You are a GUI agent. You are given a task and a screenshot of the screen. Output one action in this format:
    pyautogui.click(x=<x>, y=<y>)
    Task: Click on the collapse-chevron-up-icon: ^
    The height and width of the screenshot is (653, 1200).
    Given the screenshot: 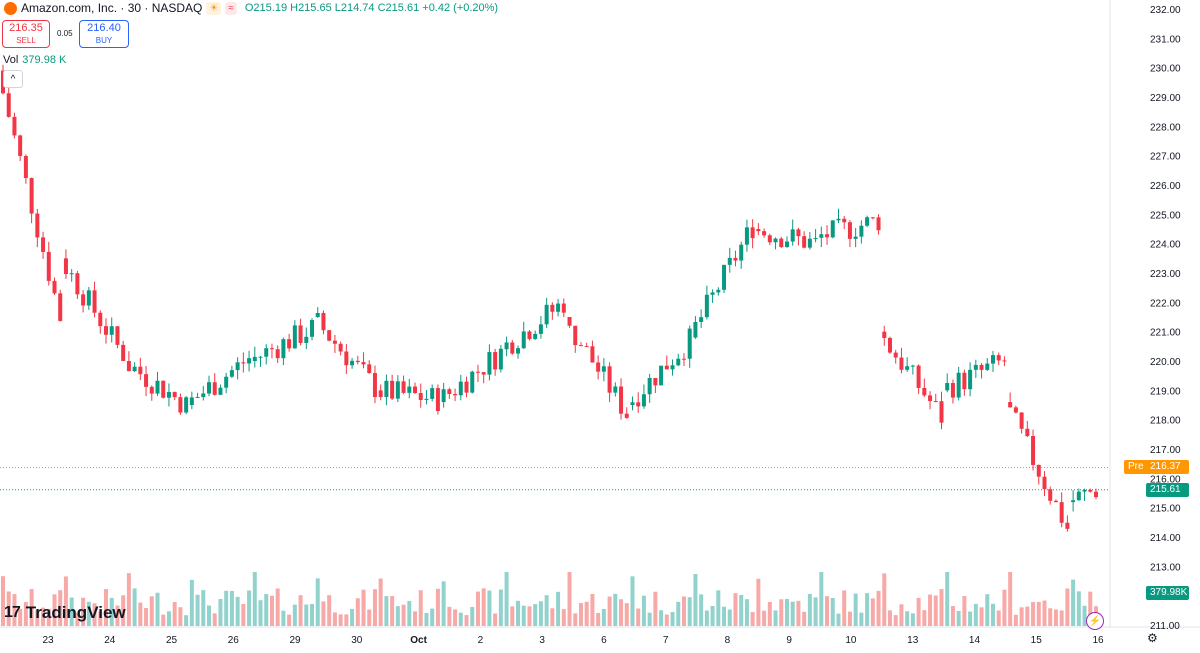 What is the action you would take?
    pyautogui.click(x=13, y=79)
    